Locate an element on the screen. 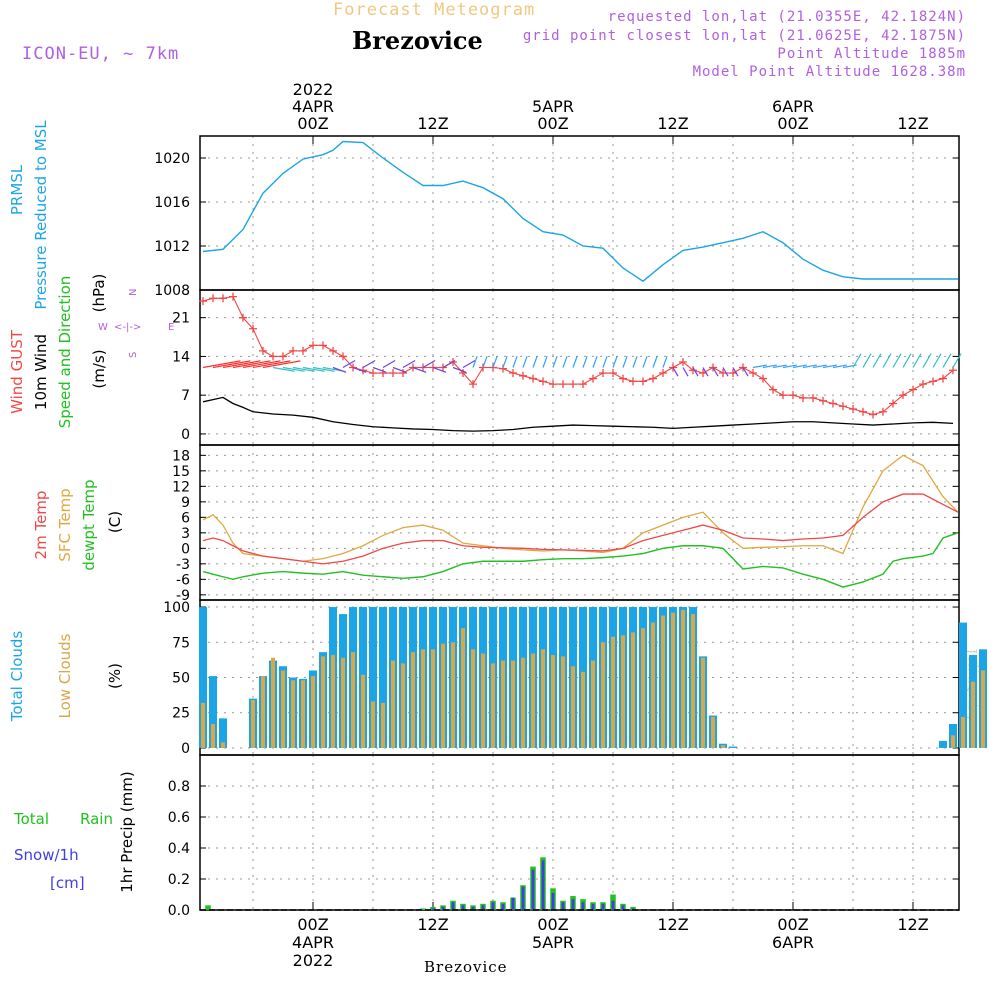 This screenshot has height=1000, width=1000. precip-rain-label: Rain is located at coordinates (96, 819).